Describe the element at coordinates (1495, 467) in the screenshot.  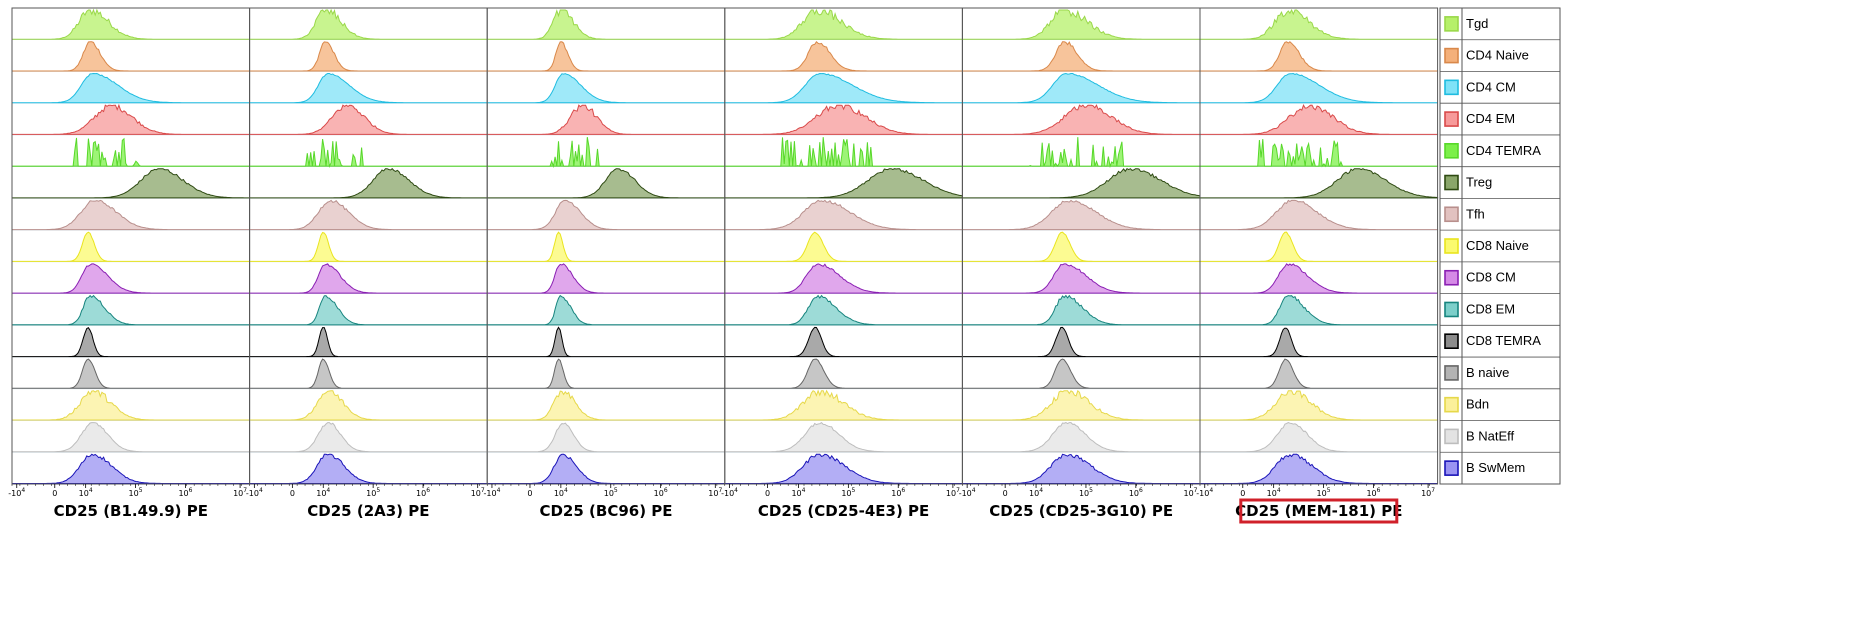
I see `legend-label: B SwMem` at that location.